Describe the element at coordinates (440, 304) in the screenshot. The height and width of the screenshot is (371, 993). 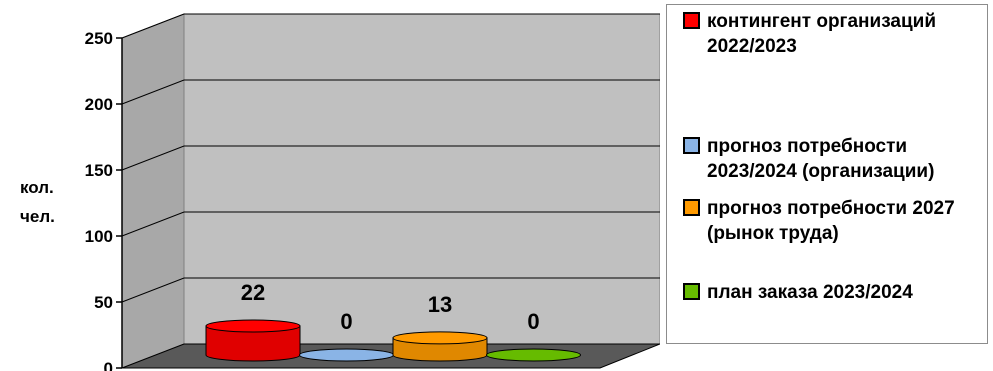
I see `data-label-3: 13` at that location.